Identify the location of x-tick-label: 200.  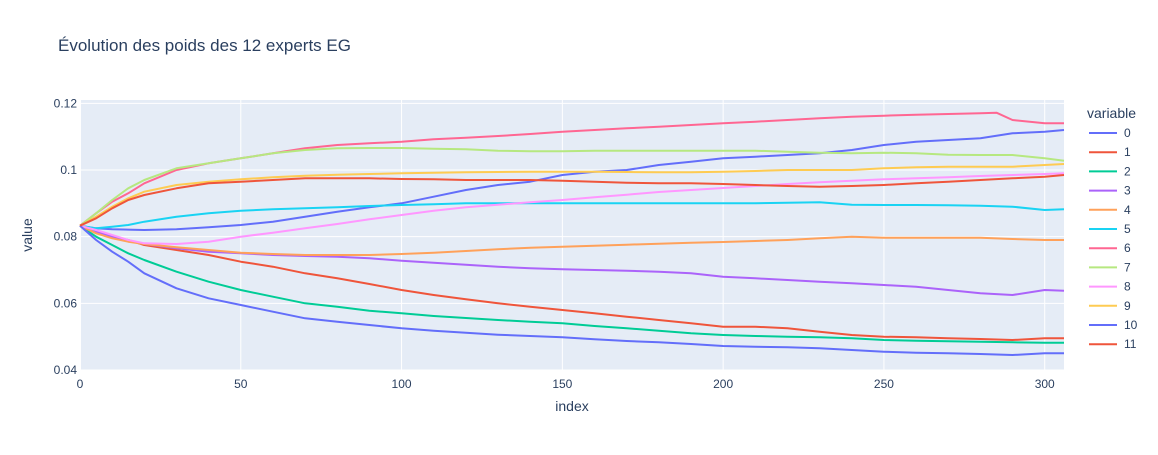
(723, 384).